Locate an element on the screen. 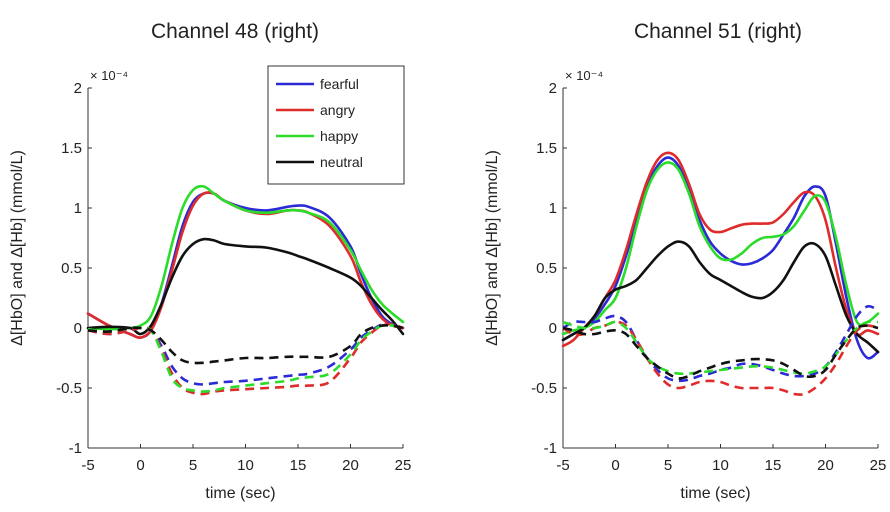 The height and width of the screenshot is (512, 890). legend: fearful angry happy neutral is located at coordinates (336, 125).